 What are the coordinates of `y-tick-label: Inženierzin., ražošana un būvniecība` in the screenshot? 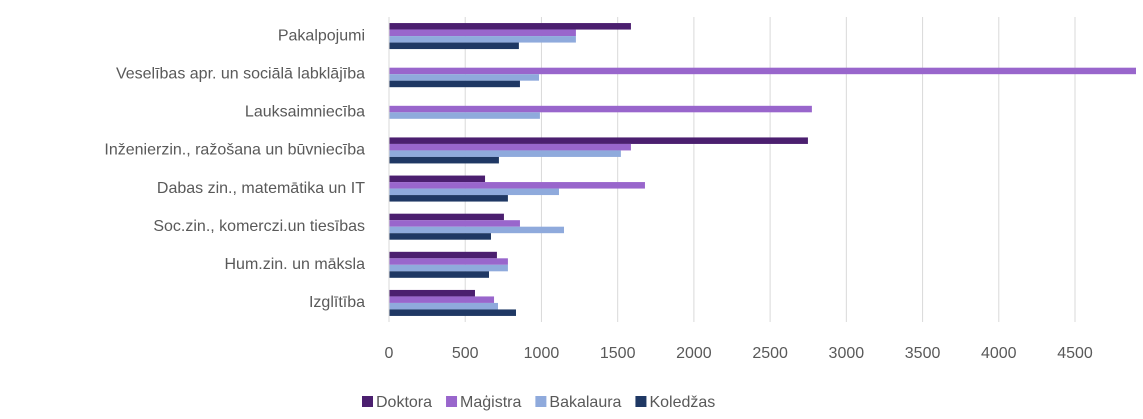 It's located at (234, 150).